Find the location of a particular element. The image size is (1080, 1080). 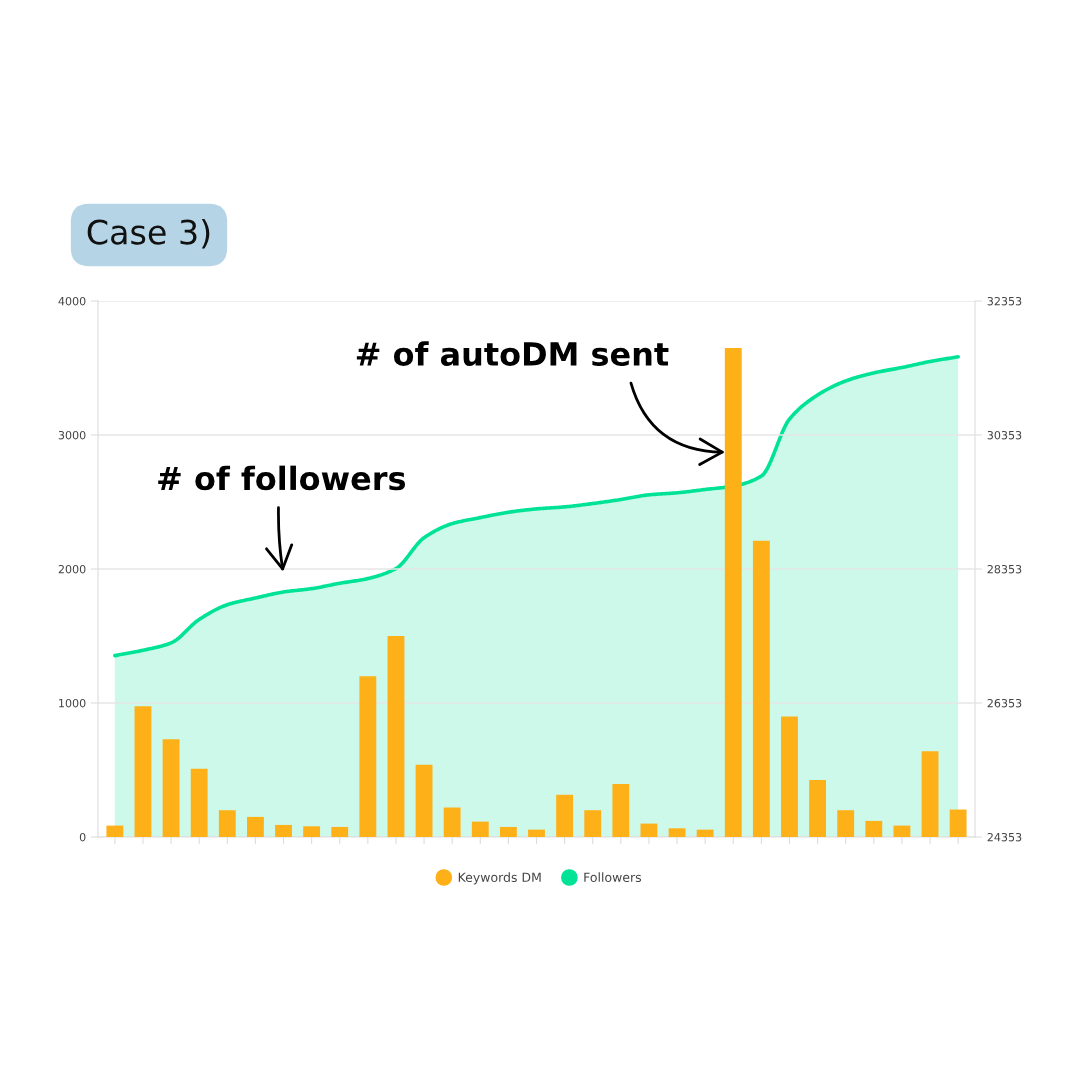

y-tick-label: 4000 is located at coordinates (72, 301).